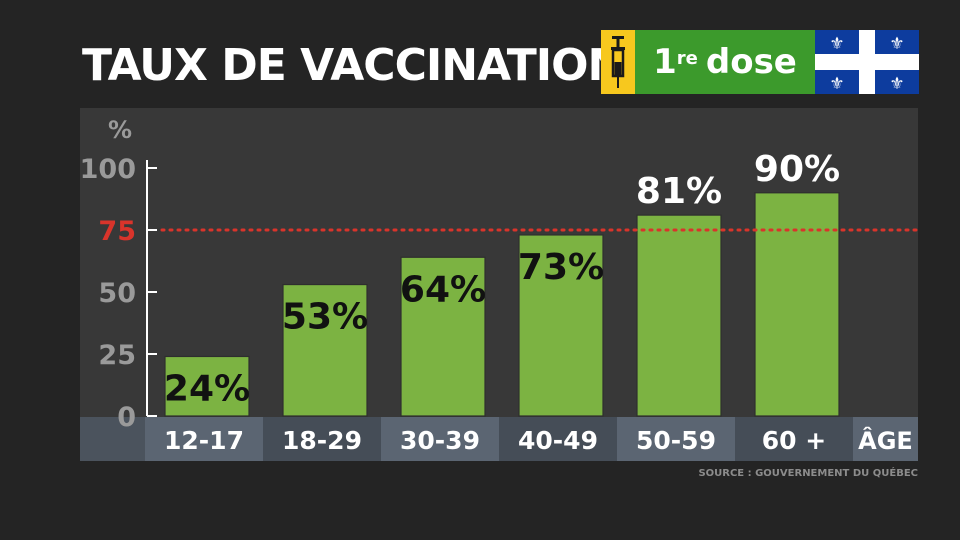 Image resolution: width=960 pixels, height=540 pixels. I want to click on x-tick-label: 40-49, so click(558, 440).